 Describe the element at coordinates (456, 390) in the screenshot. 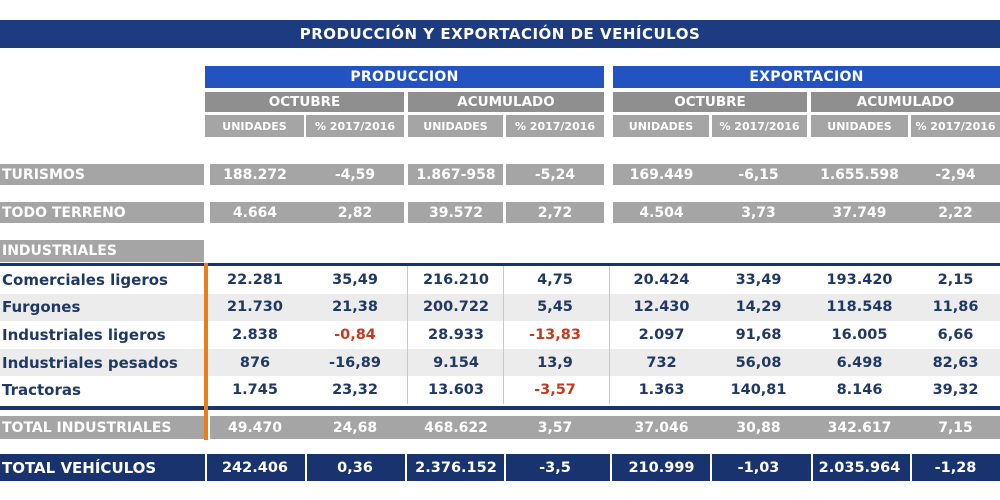

I see `cell-value: 13.603` at that location.